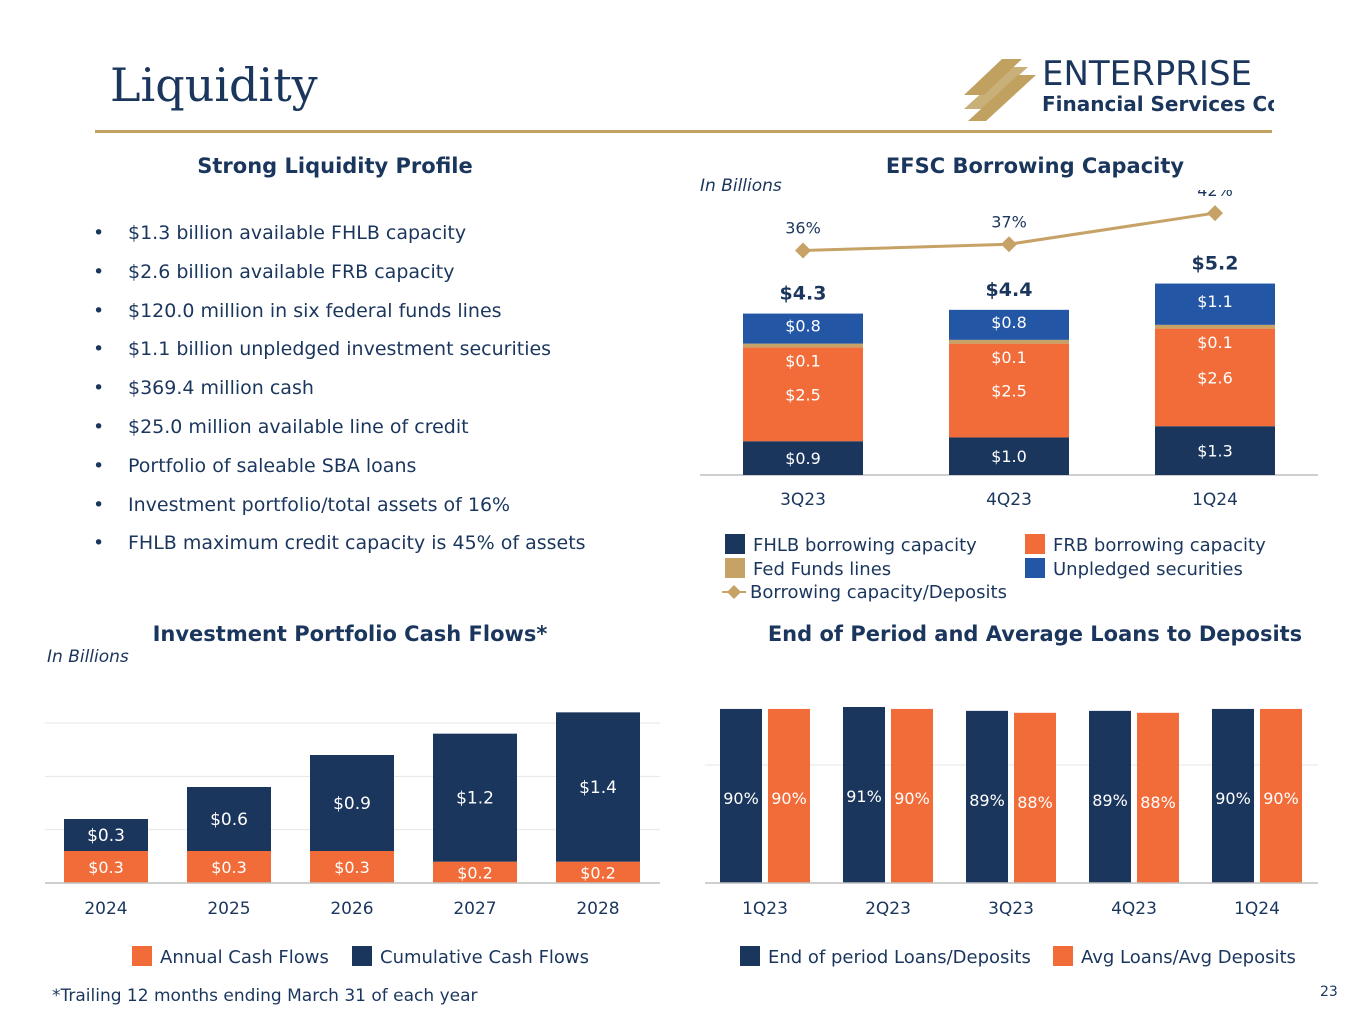  I want to click on legend-fed-funds: Fed Funds lines, so click(808, 569).